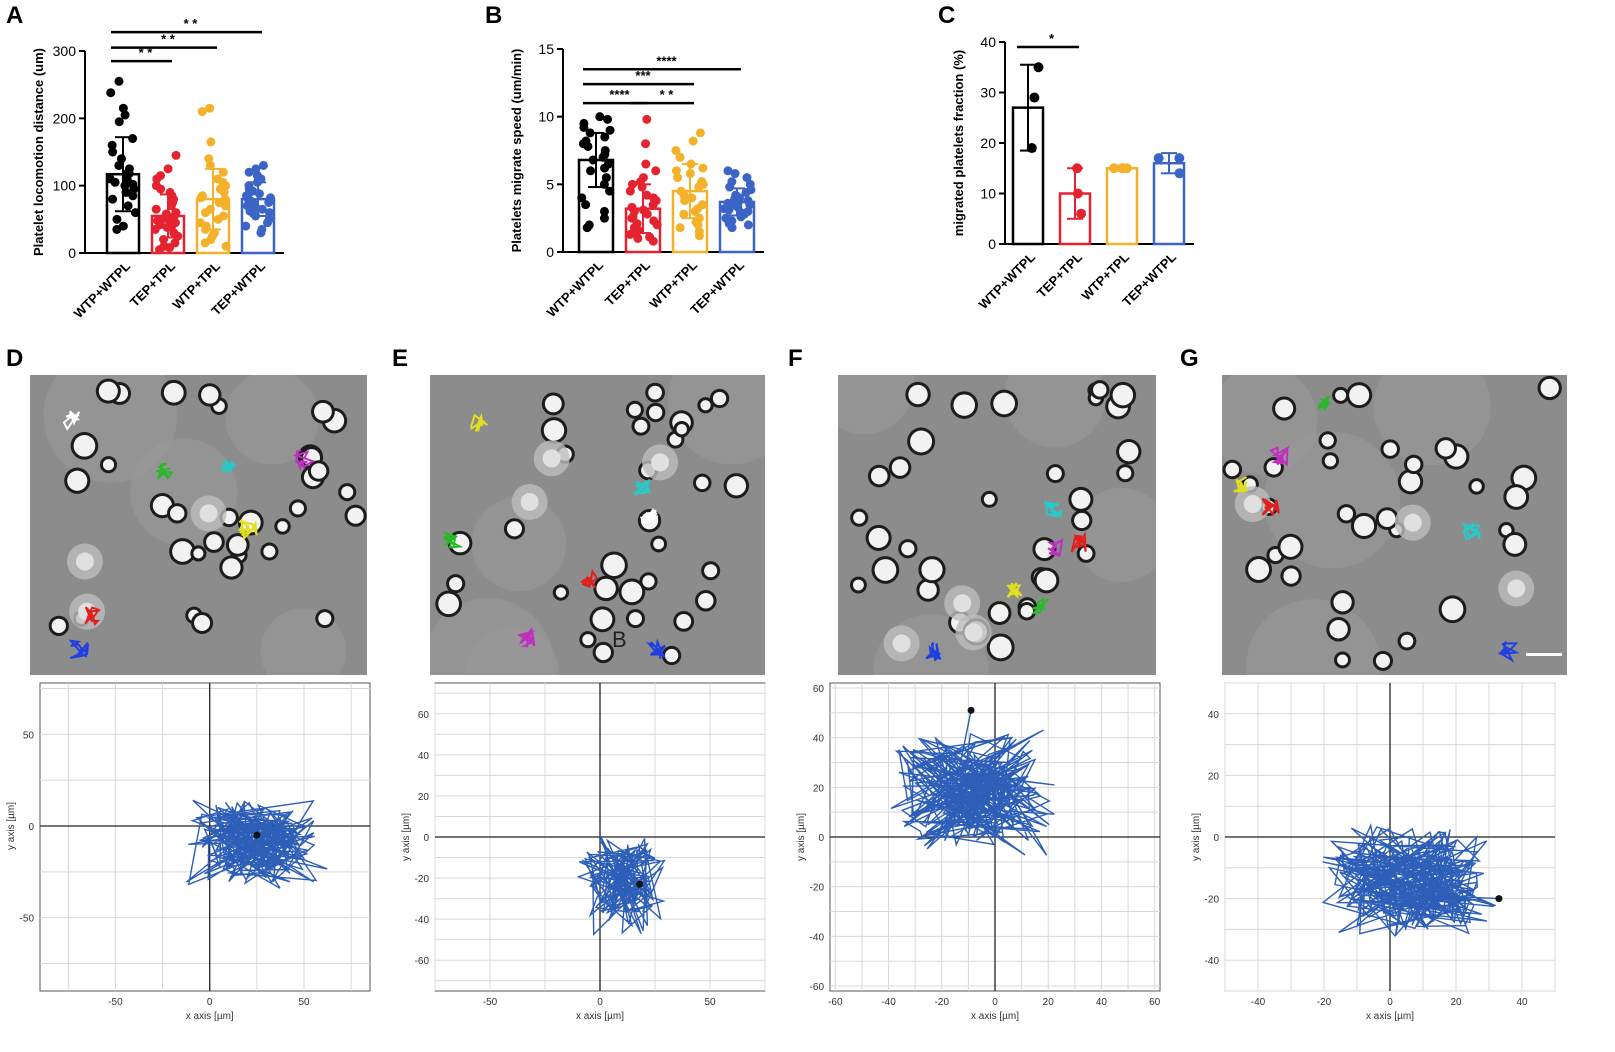 This screenshot has width=1615, height=1052. I want to click on y-tick-label: 60, so click(819, 689).